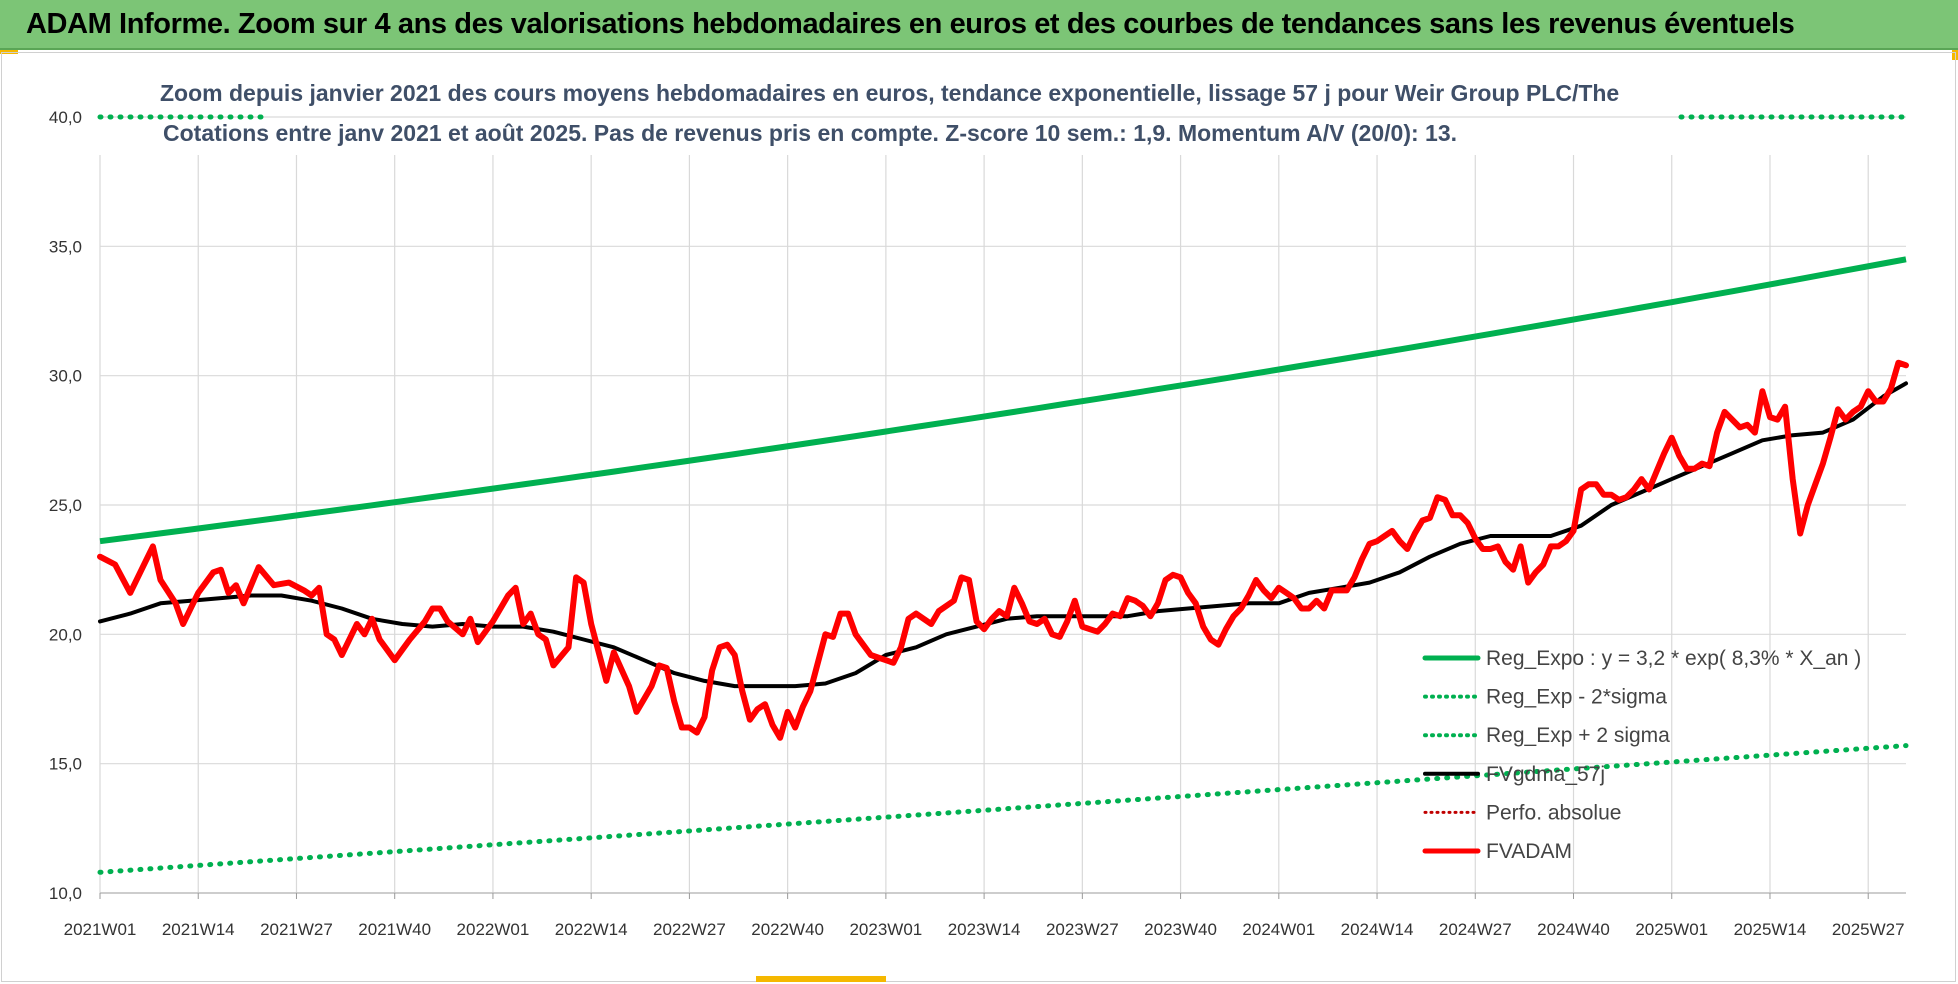 The width and height of the screenshot is (1958, 984). Describe the element at coordinates (296, 929) in the screenshot. I see `x-tick-label: 2021W27` at that location.